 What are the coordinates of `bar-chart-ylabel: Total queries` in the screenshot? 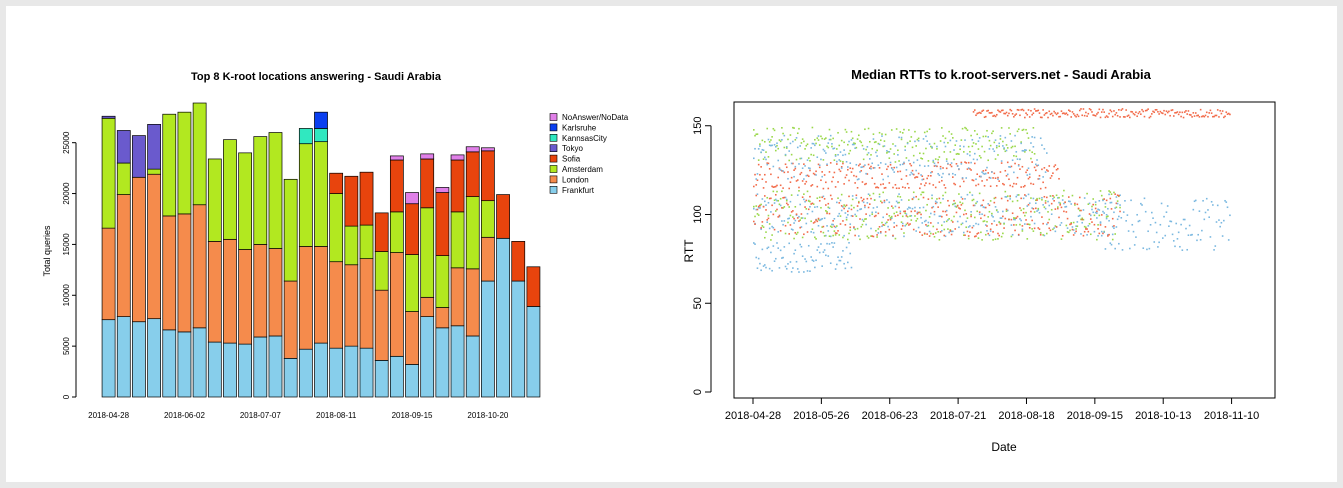 It's located at (47, 251).